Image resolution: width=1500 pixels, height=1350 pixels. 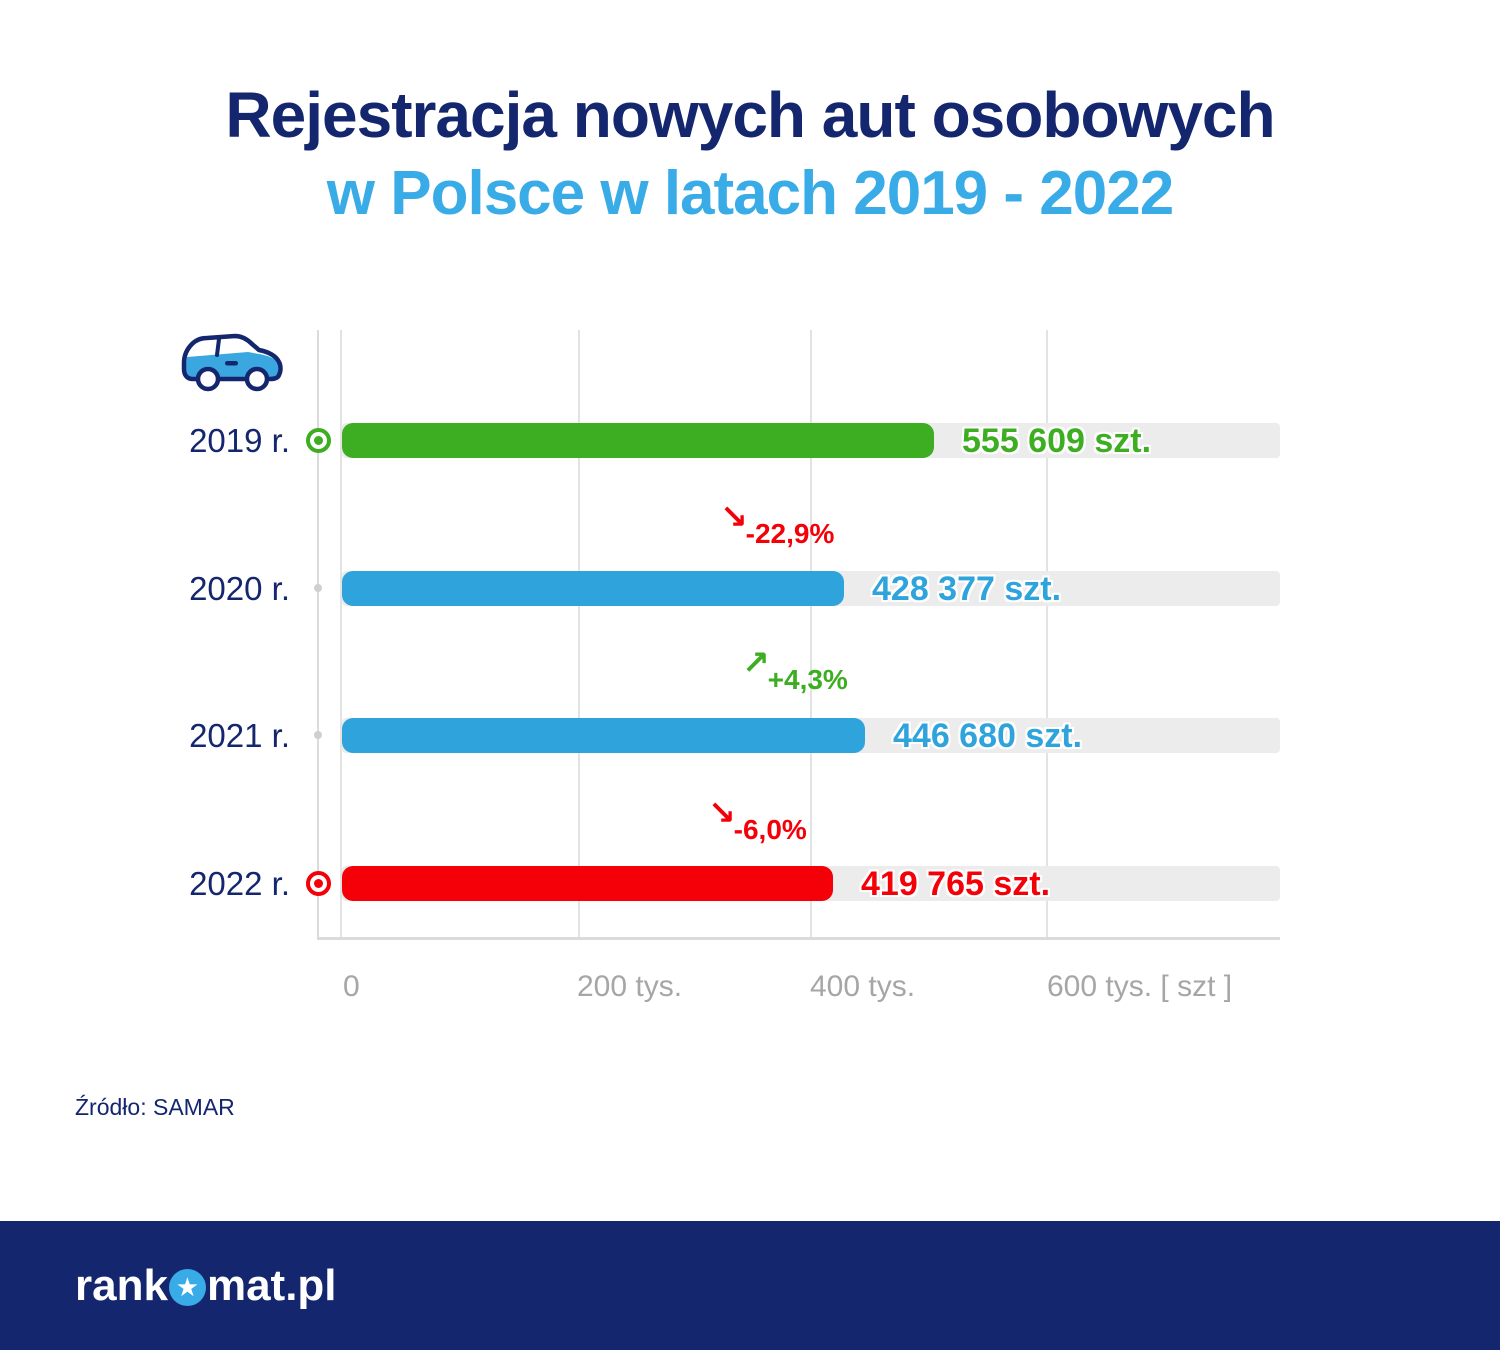 What do you see at coordinates (750, 1285) in the screenshot?
I see `footer: rank ★ mat.pl` at bounding box center [750, 1285].